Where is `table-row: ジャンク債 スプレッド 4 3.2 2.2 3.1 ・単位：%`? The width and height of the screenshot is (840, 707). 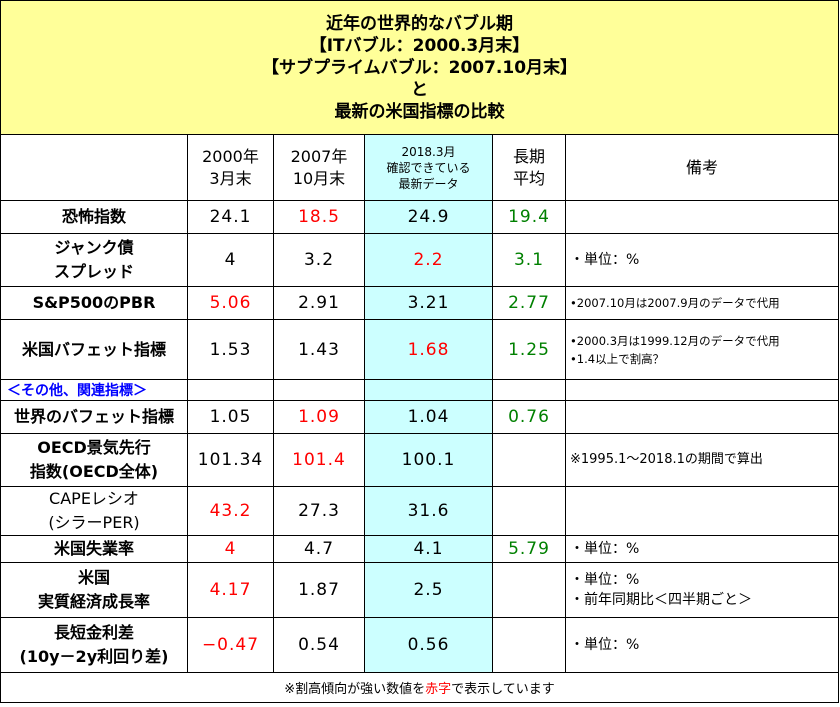 table-row: ジャンク債 スプレッド 4 3.2 2.2 3.1 ・単位：% is located at coordinates (419, 260).